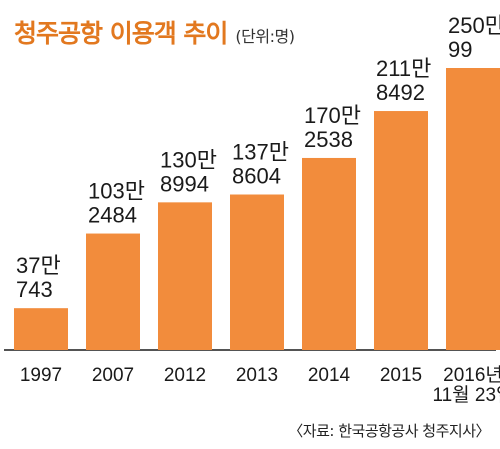 This screenshot has height=449, width=500. I want to click on value-label-3: 137만 8604, so click(260, 163).